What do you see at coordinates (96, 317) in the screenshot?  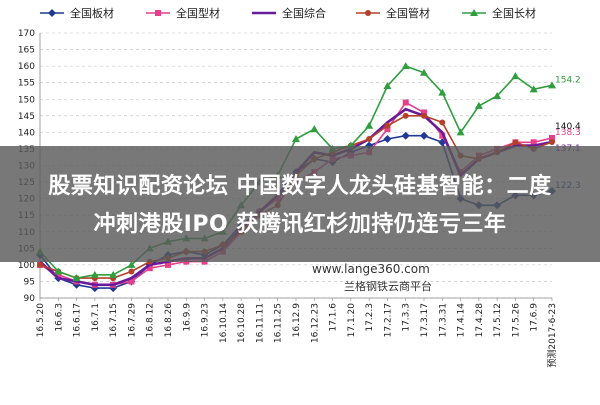 I see `x-tick-label: 16.7.1` at bounding box center [96, 317].